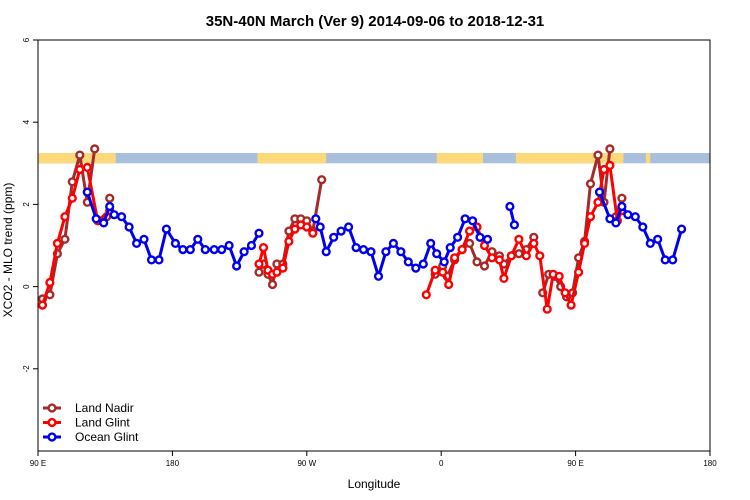 Image resolution: width=750 pixels, height=500 pixels. What do you see at coordinates (107, 437) in the screenshot?
I see `legend-label: Ocean Glint` at bounding box center [107, 437].